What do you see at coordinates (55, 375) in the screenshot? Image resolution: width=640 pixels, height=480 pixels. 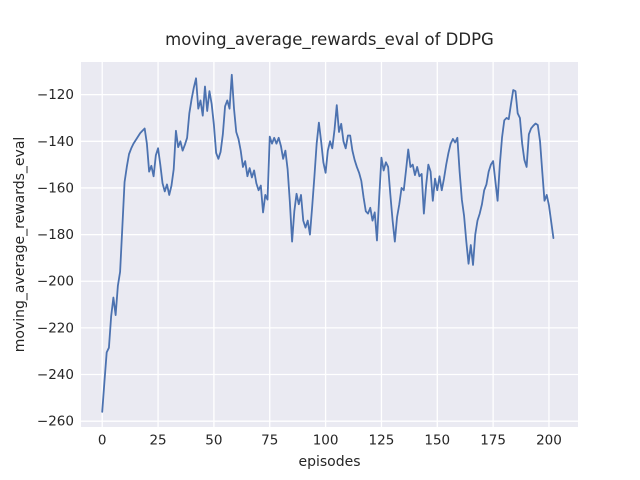 I see `y-tick-label: −240` at bounding box center [55, 375].